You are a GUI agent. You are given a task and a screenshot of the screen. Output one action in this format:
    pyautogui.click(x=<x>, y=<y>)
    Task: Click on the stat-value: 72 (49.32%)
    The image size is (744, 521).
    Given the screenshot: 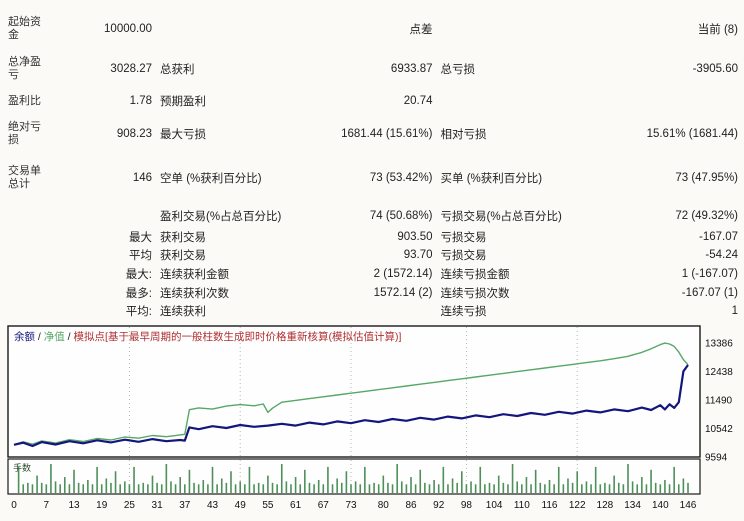 What is the action you would take?
    pyautogui.click(x=706, y=216)
    